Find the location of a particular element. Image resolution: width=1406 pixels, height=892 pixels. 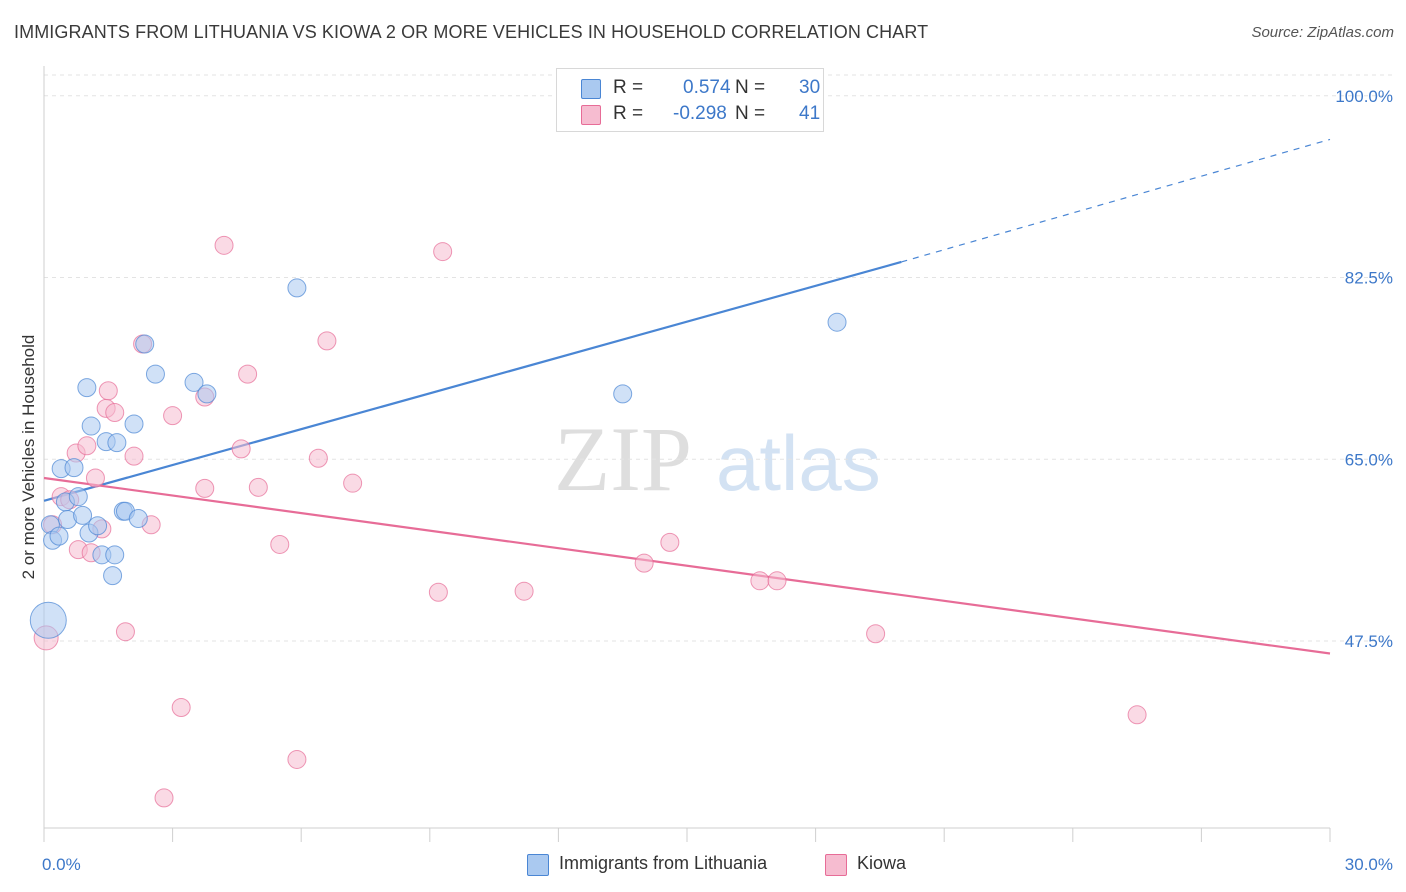

watermark: ZIP atlas is located at coordinates (717, 459).